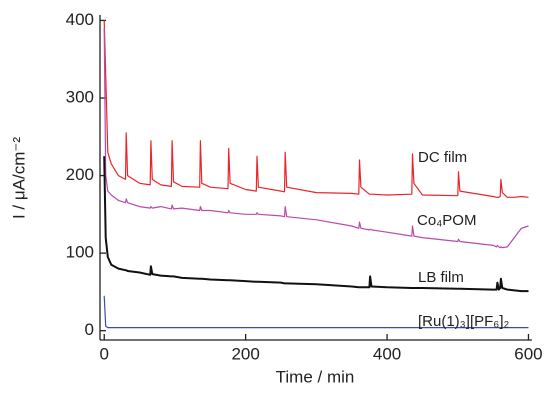 This screenshot has height=393, width=544. Describe the element at coordinates (80, 19) in the screenshot. I see `y-tick-label: 400` at that location.